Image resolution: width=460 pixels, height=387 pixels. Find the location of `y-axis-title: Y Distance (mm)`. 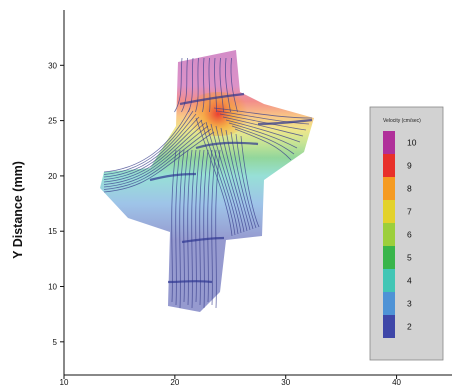

y-axis-title: Y Distance (mm) is located at coordinates (18, 210).